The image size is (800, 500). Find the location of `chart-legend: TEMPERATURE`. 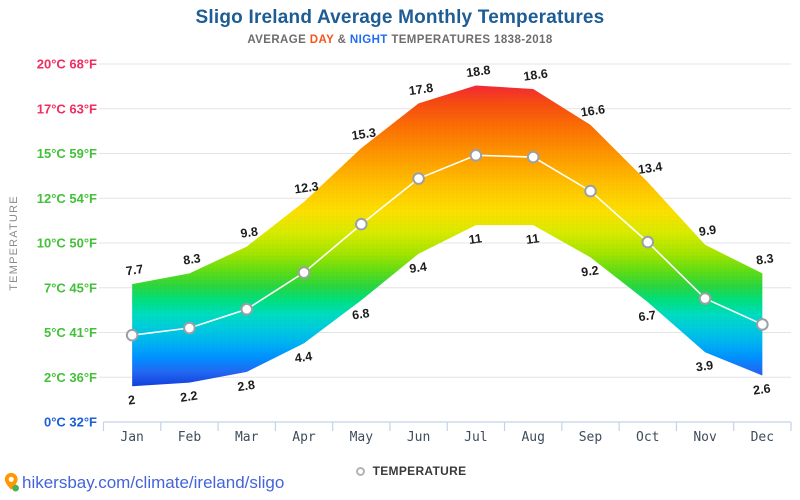

chart-legend: TEMPERATURE is located at coordinates (400, 471).